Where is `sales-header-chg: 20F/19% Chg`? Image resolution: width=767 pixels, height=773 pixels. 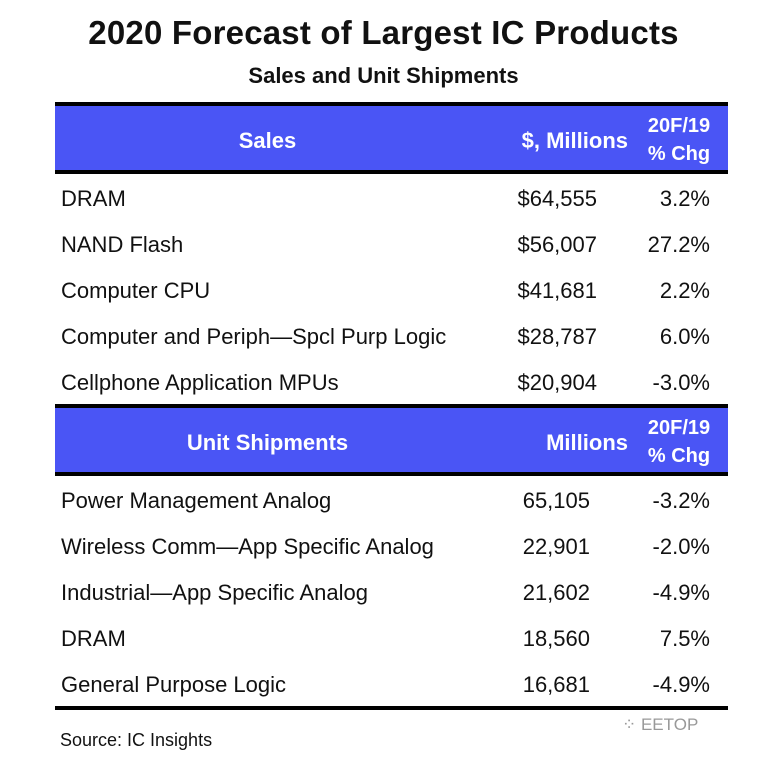 sales-header-chg: 20F/19% Chg is located at coordinates (679, 140).